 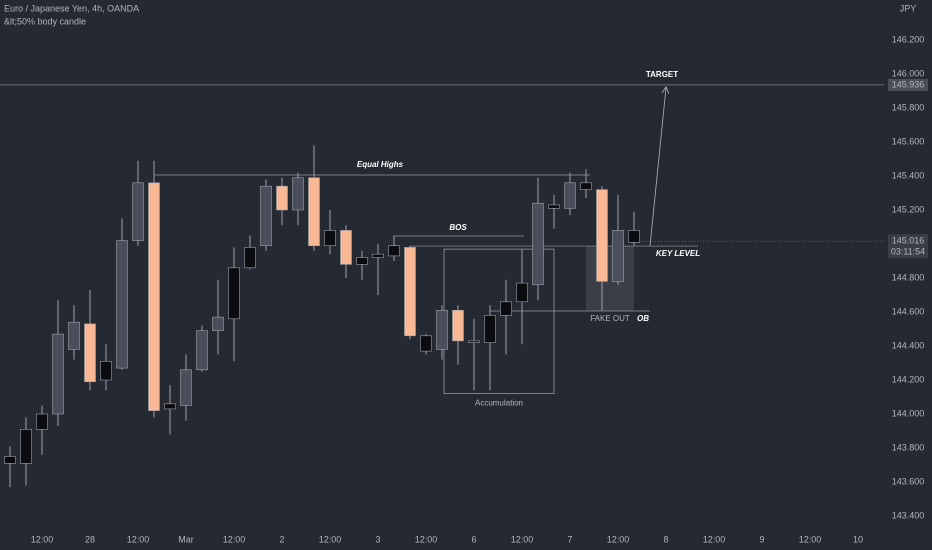 I want to click on y-tick-label: 145.200, so click(x=908, y=209).